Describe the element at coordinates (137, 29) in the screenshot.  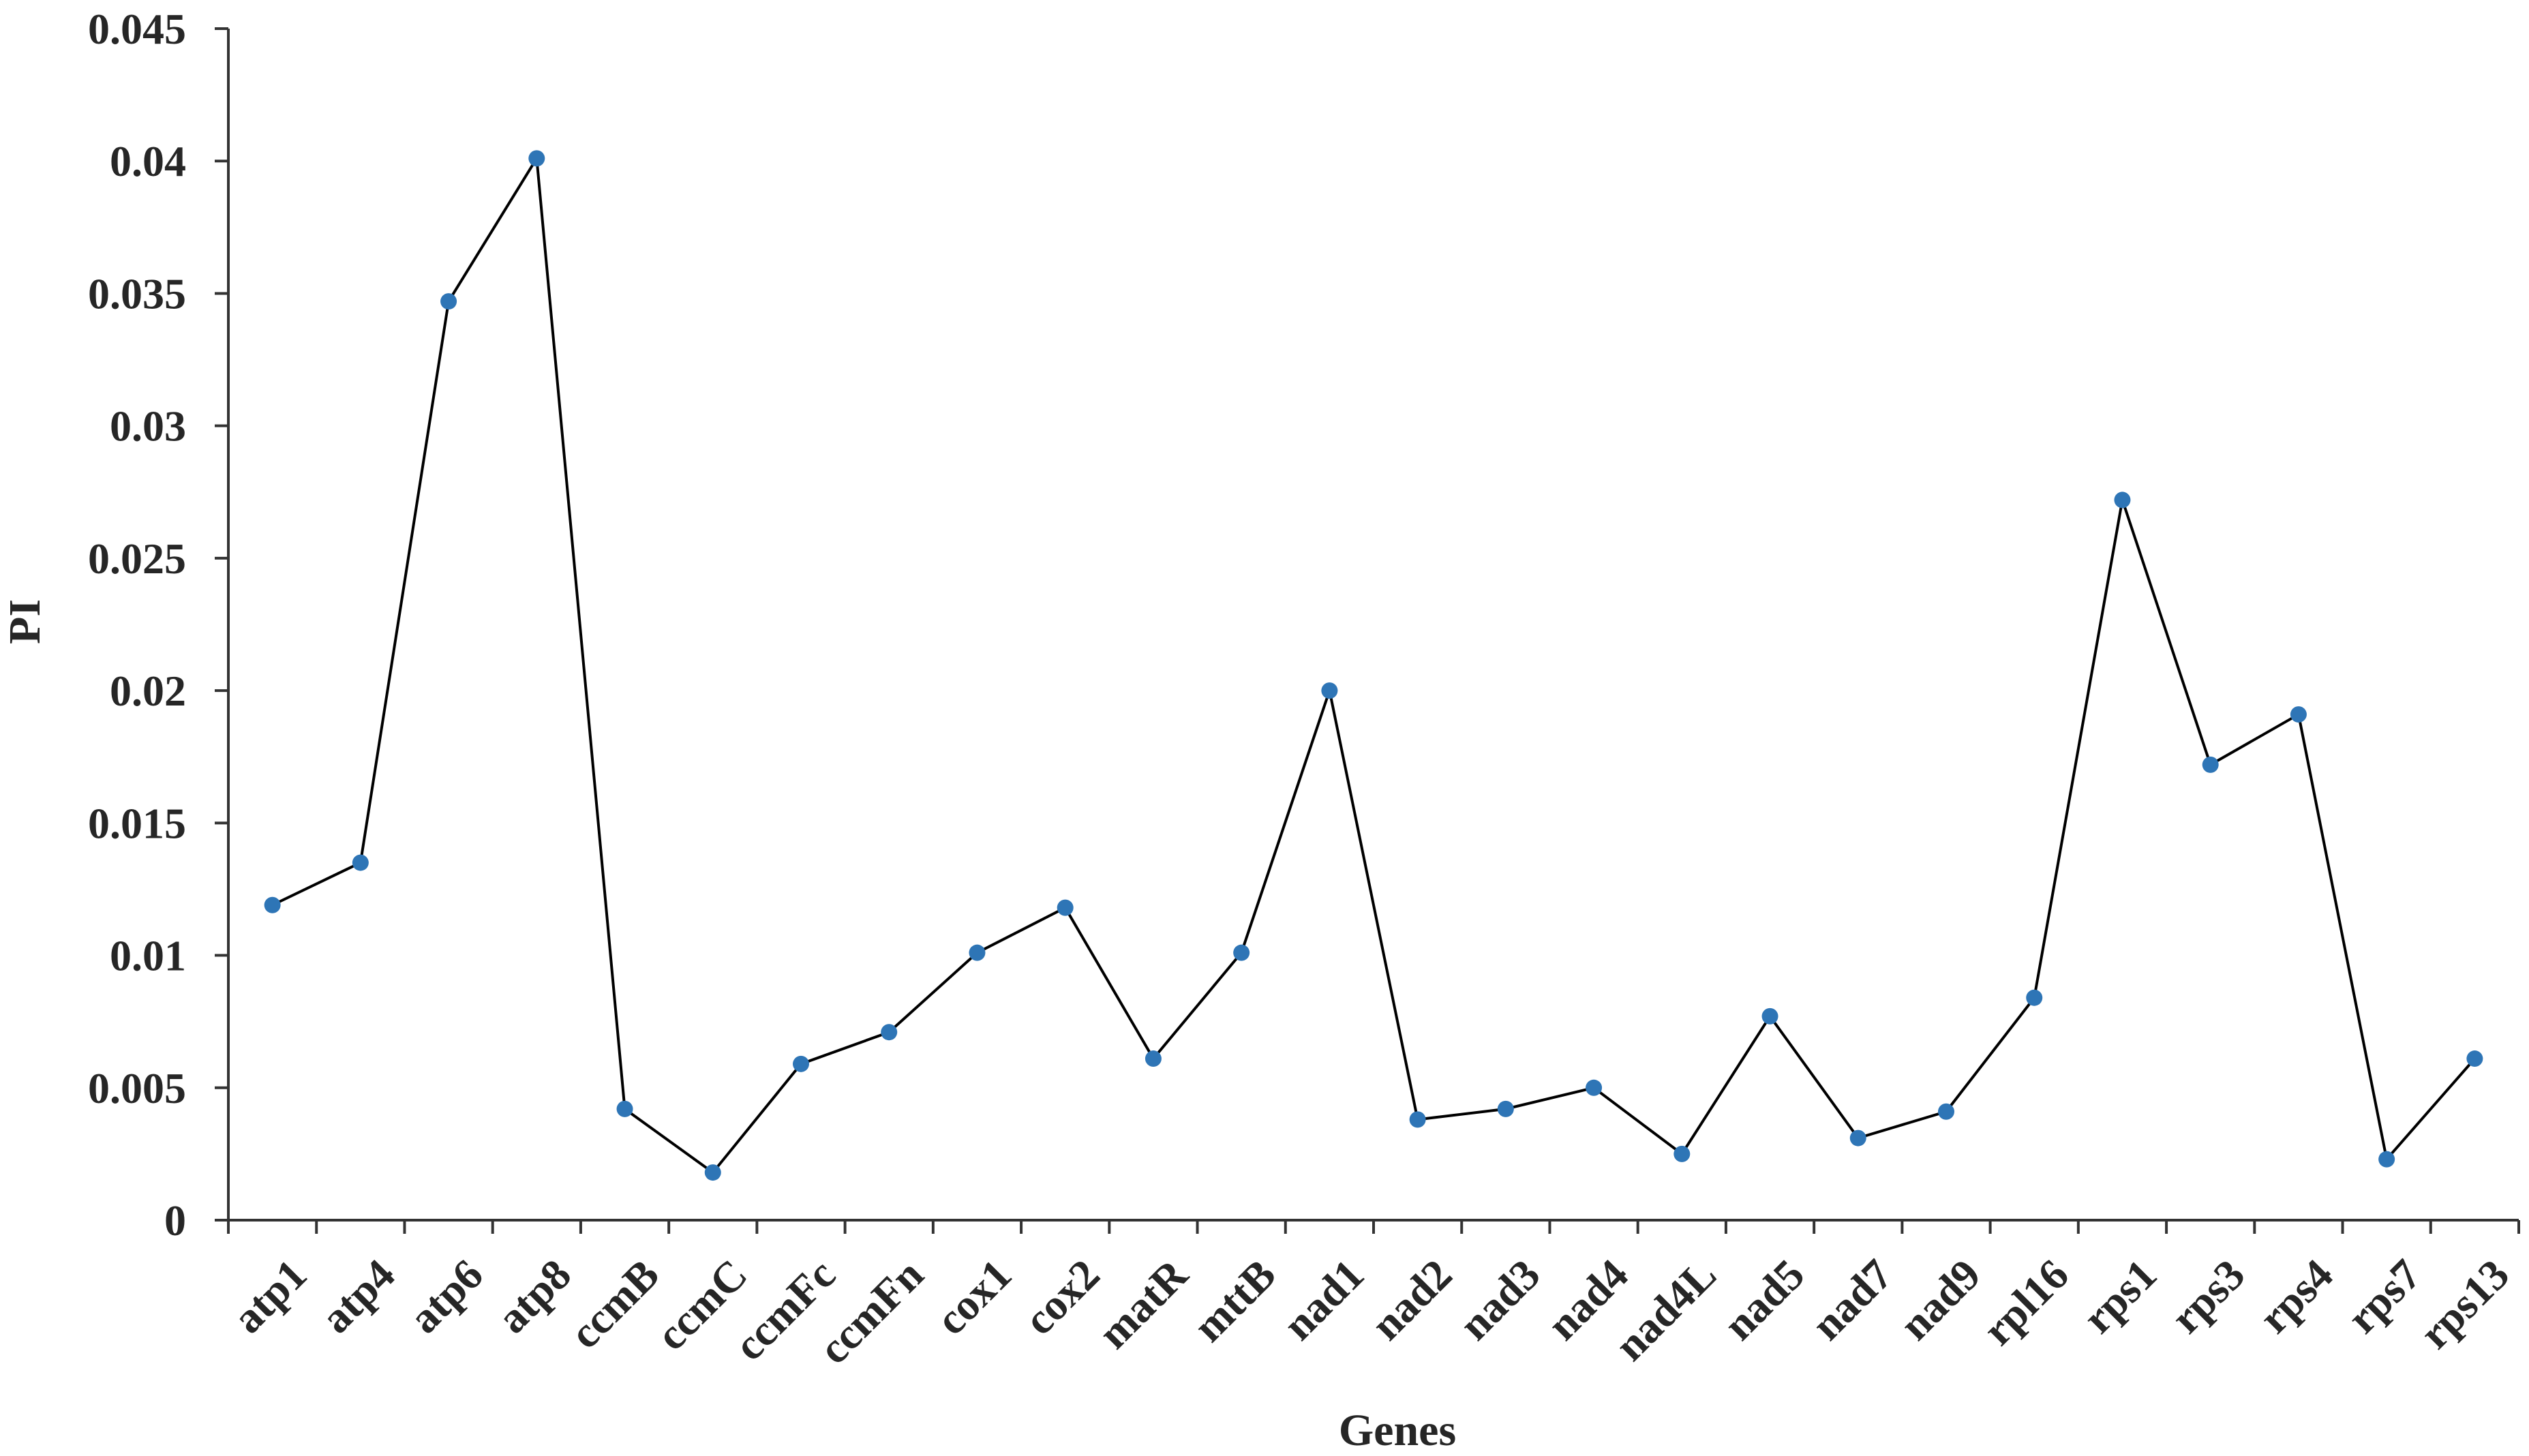
I see `y-tick-label: 0.045` at that location.